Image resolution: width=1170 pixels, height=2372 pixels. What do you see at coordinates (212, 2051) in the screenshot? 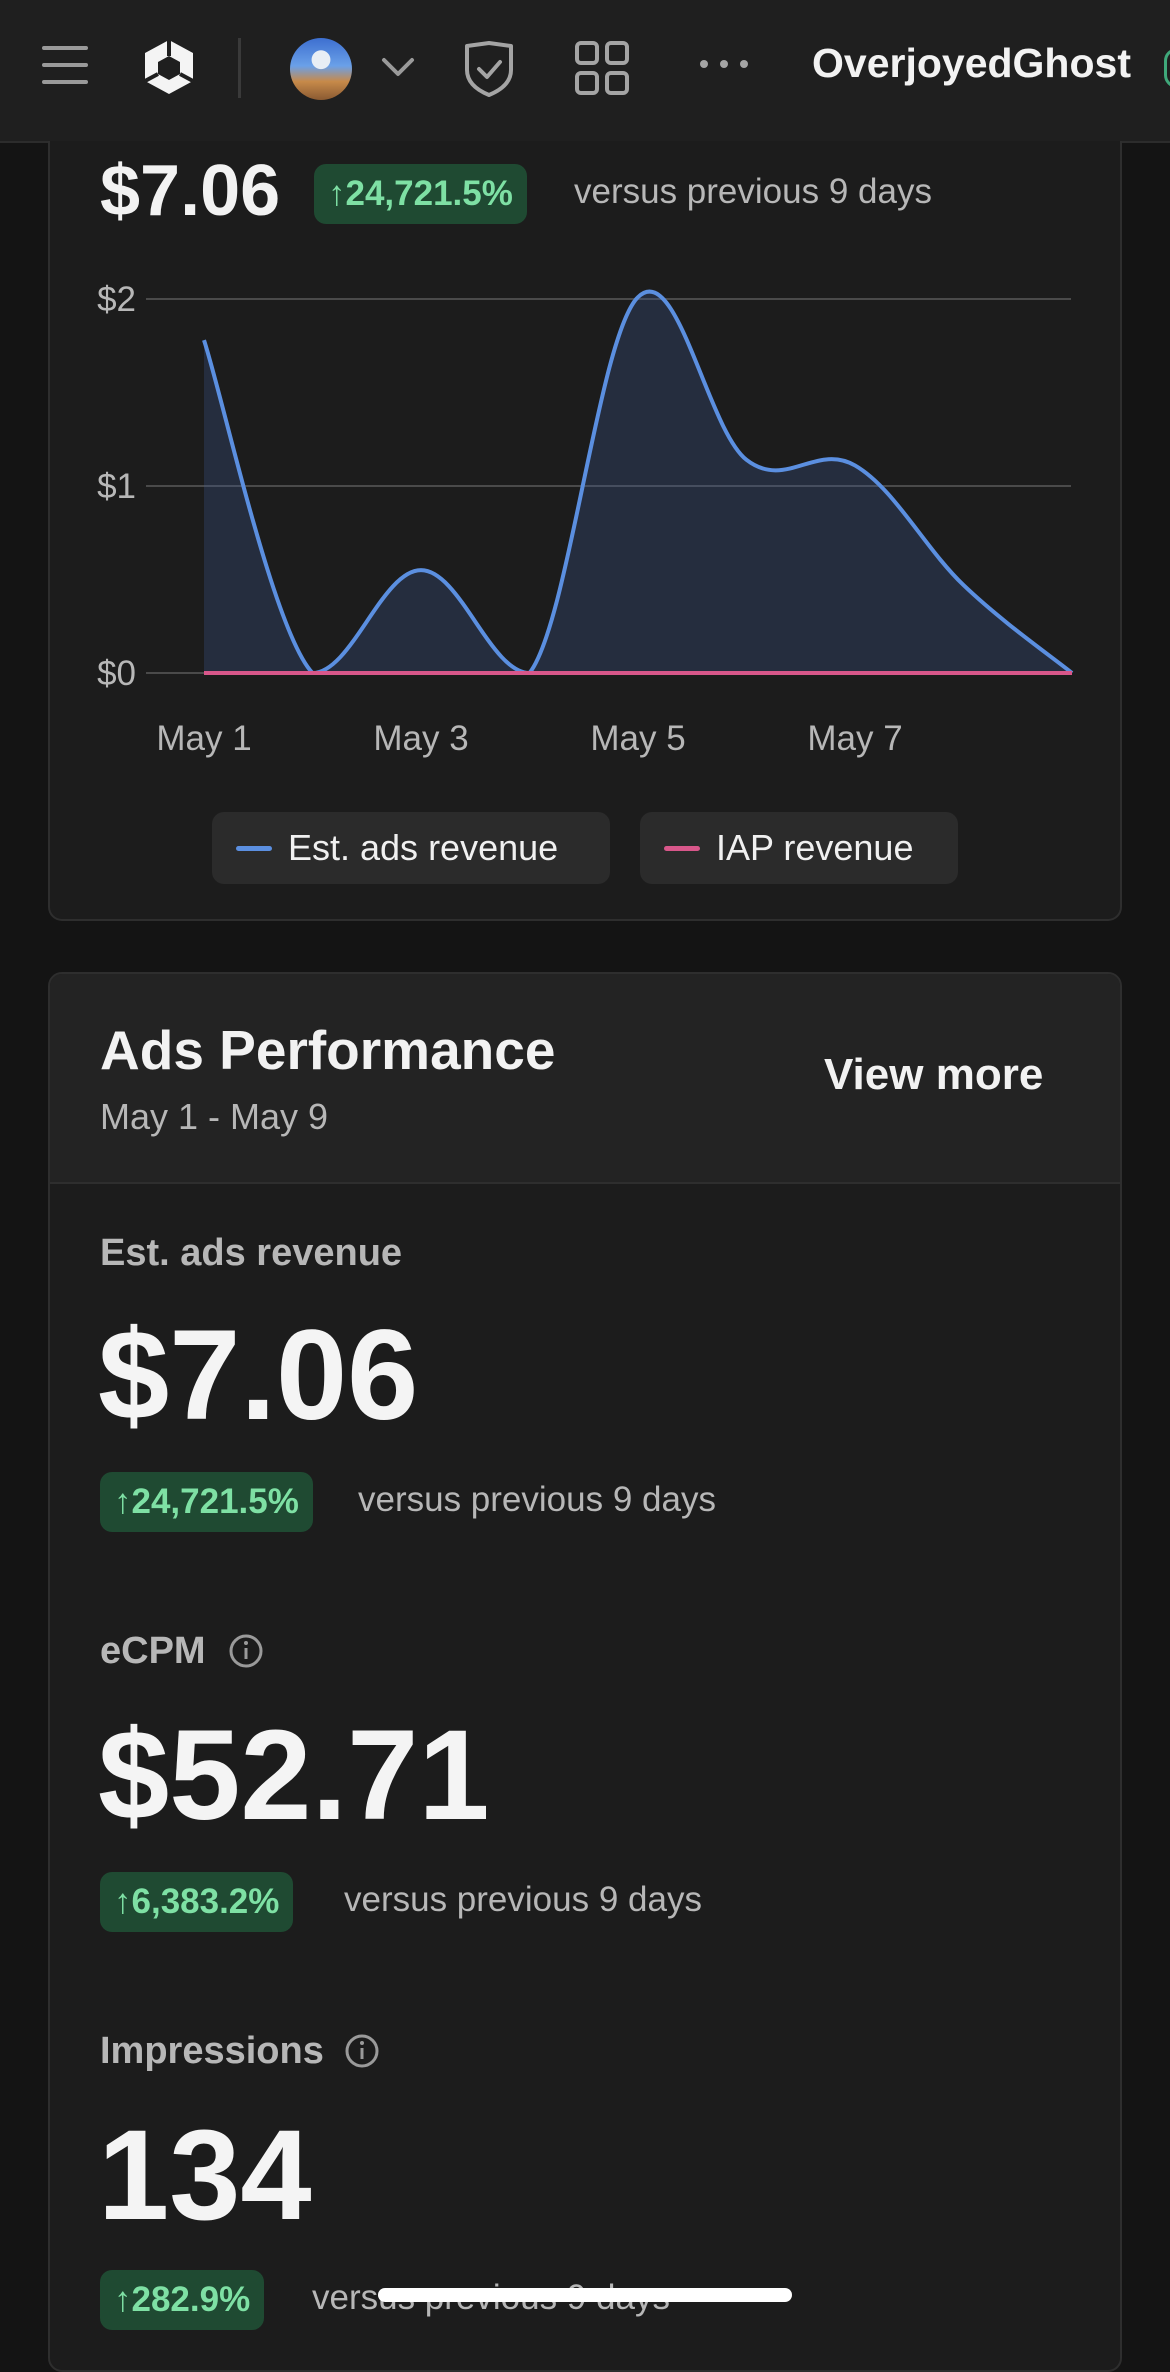
I see `metric-label-impressions: Impressions` at bounding box center [212, 2051].